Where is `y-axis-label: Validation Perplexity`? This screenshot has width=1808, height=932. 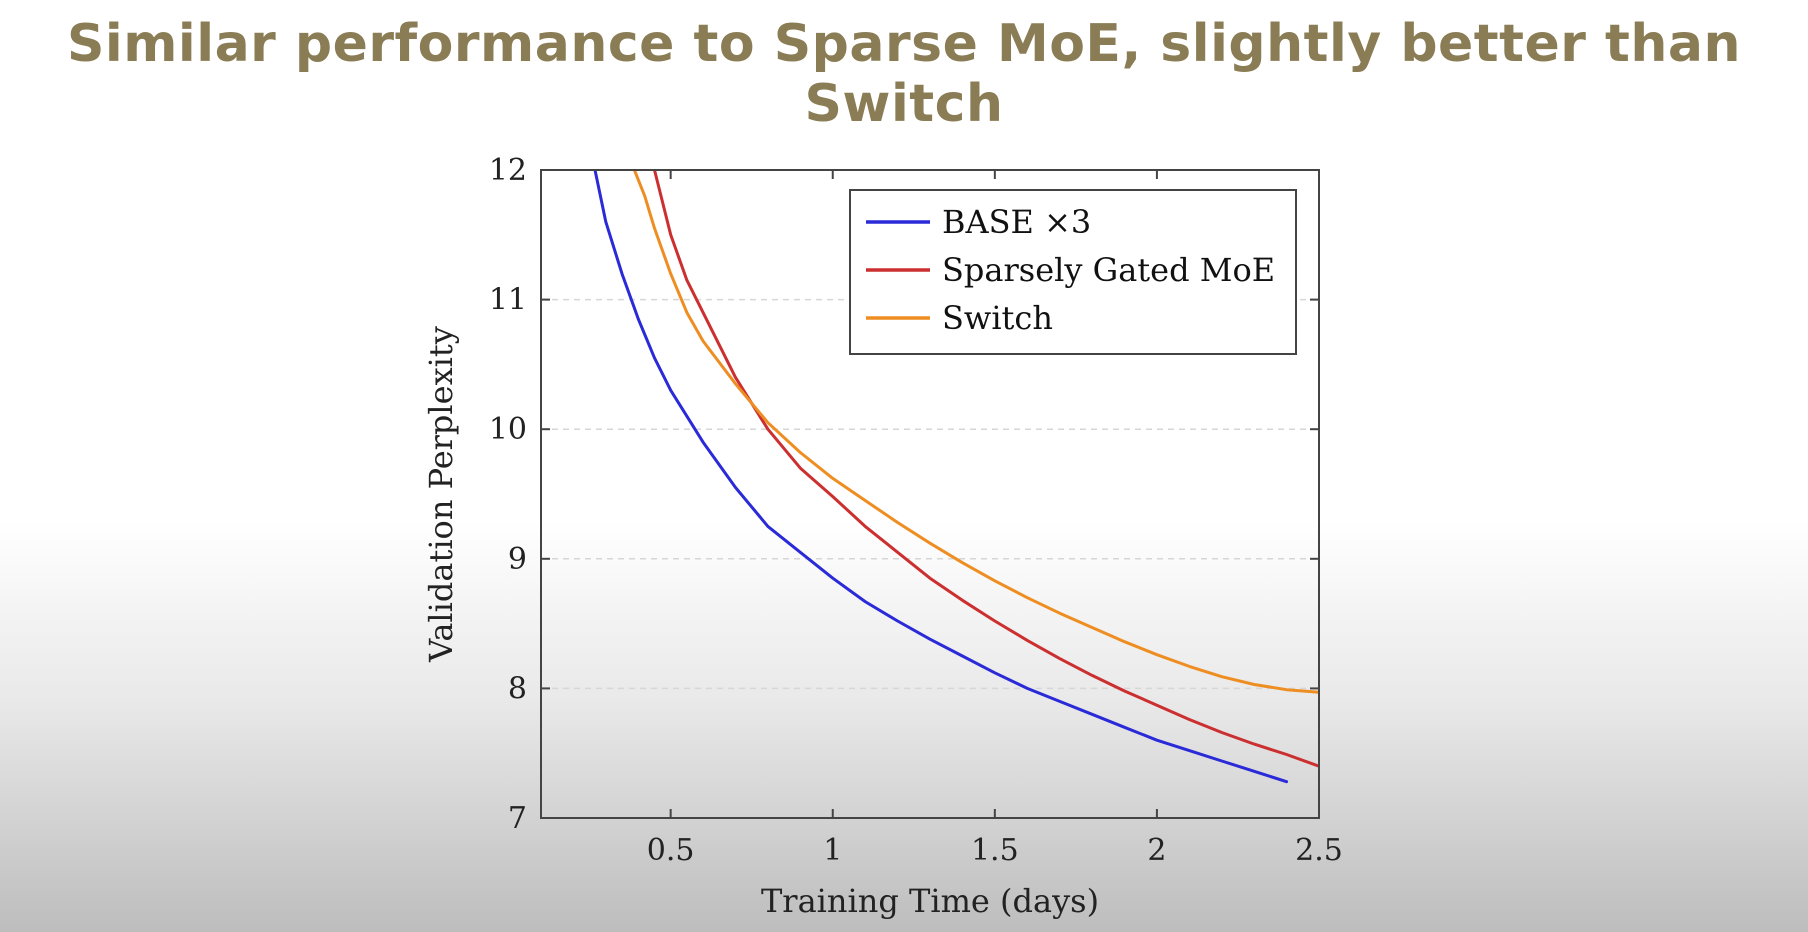 y-axis-label: Validation Perplexity is located at coordinates (441, 494).